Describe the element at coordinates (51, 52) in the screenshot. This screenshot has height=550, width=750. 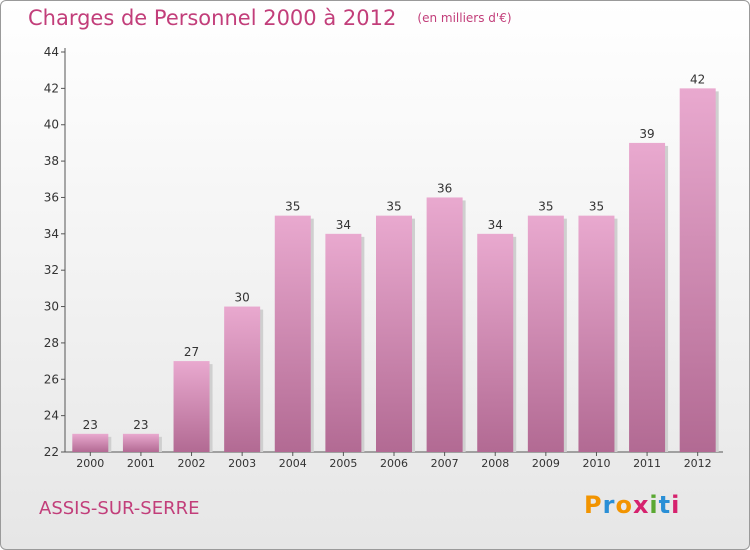
I see `y-tick-label: 44` at that location.